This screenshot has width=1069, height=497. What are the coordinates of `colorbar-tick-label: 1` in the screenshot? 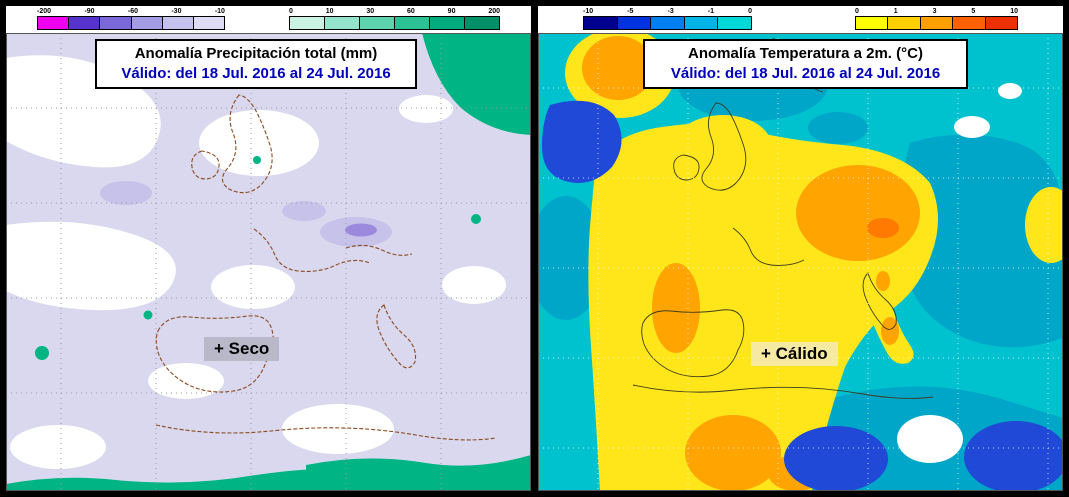 It's located at (895, 11).